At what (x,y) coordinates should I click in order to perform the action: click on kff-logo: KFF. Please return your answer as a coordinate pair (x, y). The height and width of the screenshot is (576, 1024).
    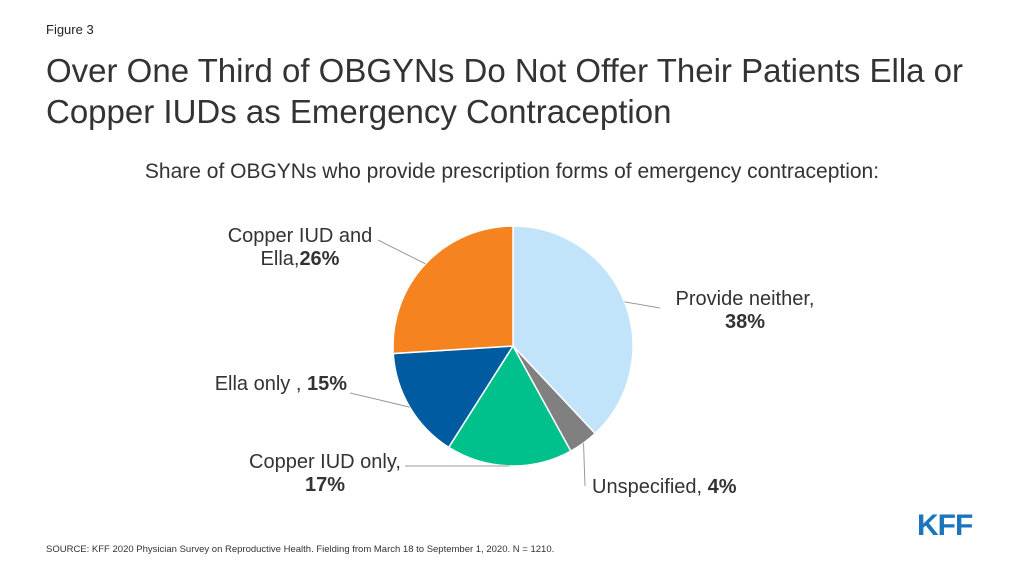
    Looking at the image, I should click on (945, 525).